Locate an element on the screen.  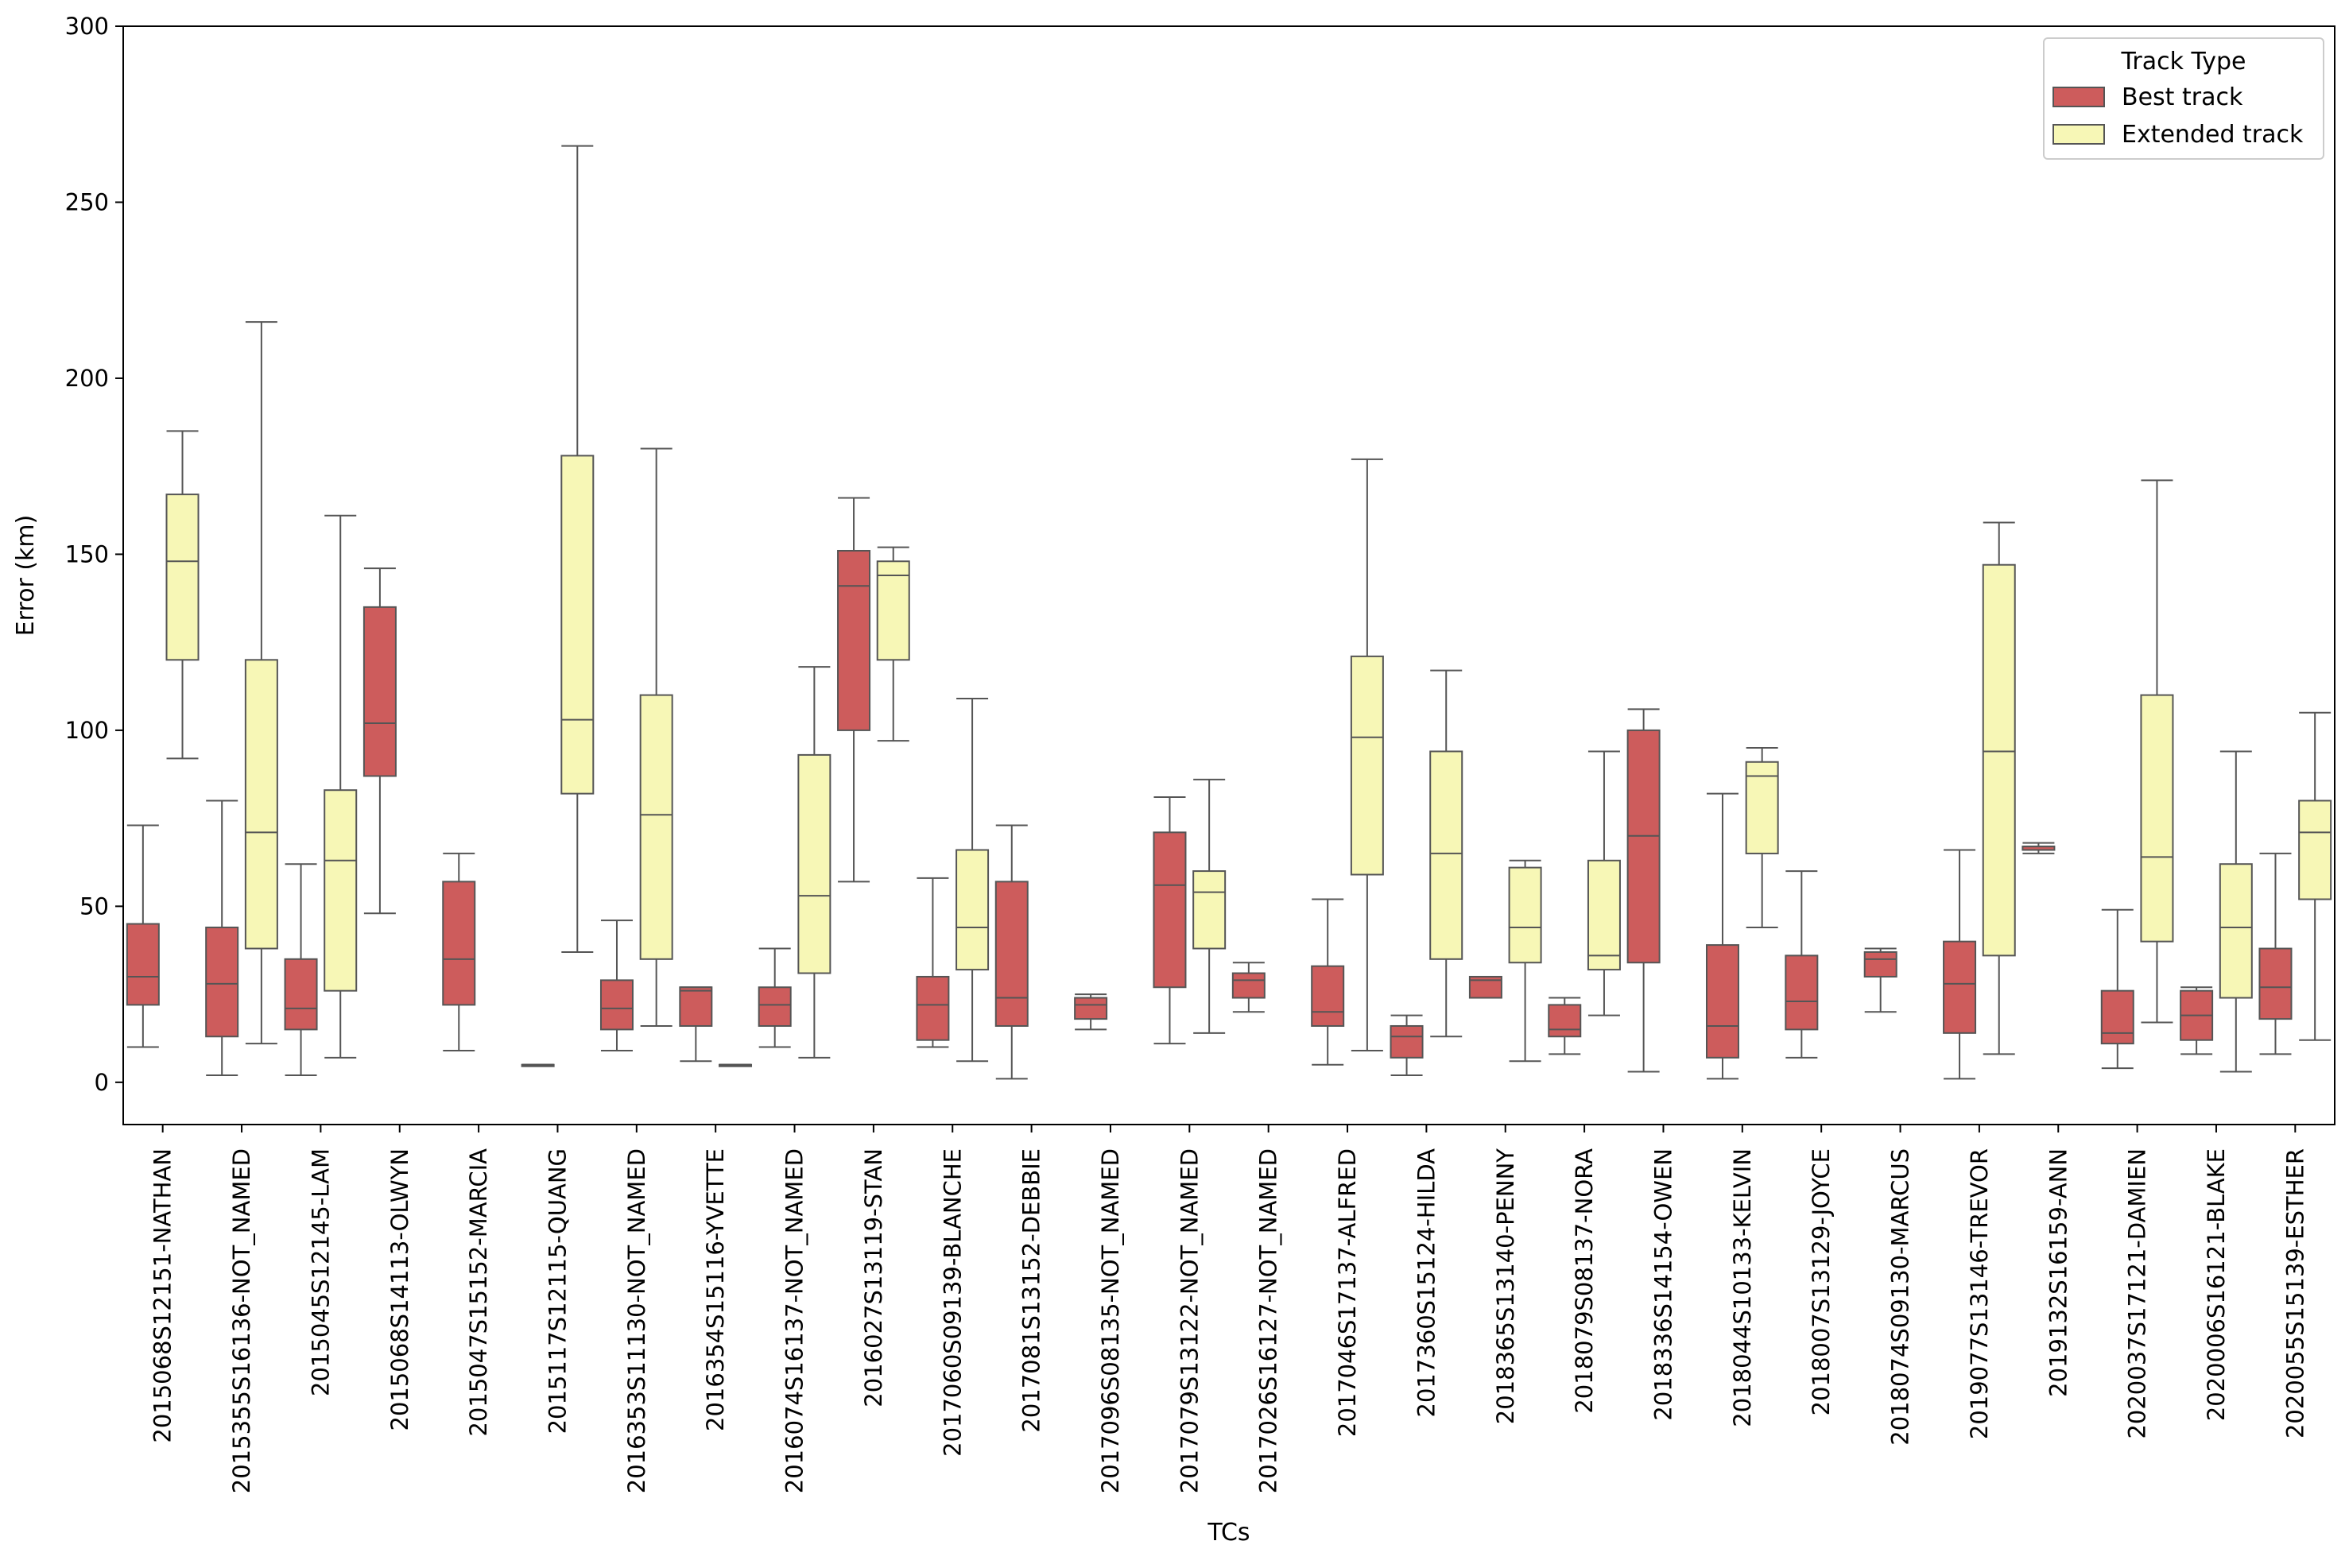
legend-swatch-extended-track is located at coordinates (2079, 134).